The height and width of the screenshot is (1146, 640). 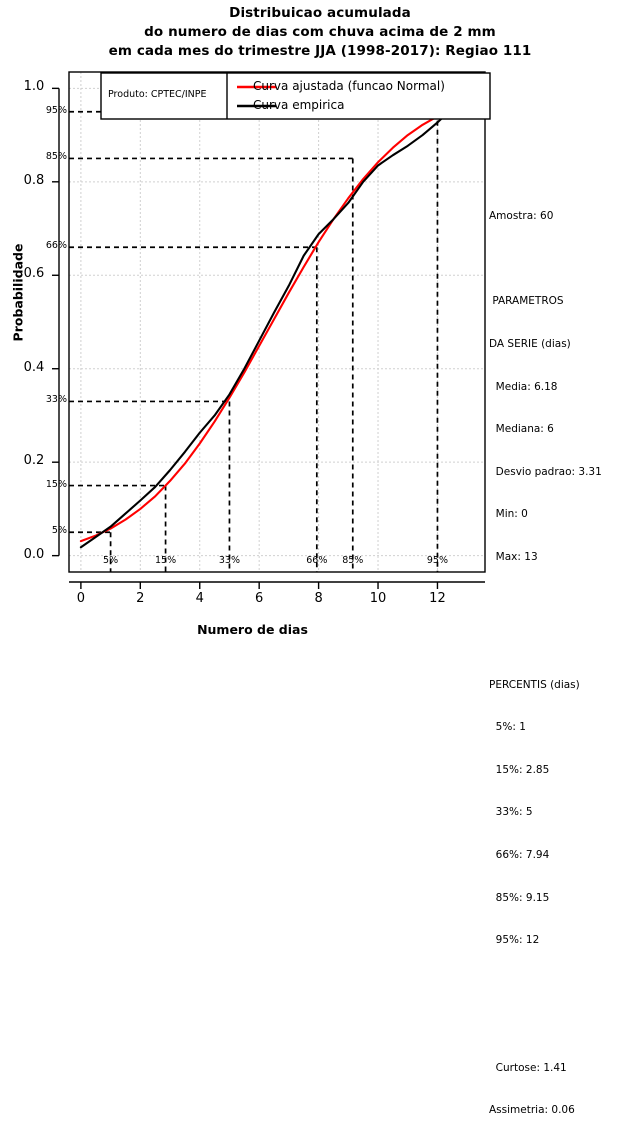 I want to click on percentile-x-label-66: 66%, so click(x=317, y=560).